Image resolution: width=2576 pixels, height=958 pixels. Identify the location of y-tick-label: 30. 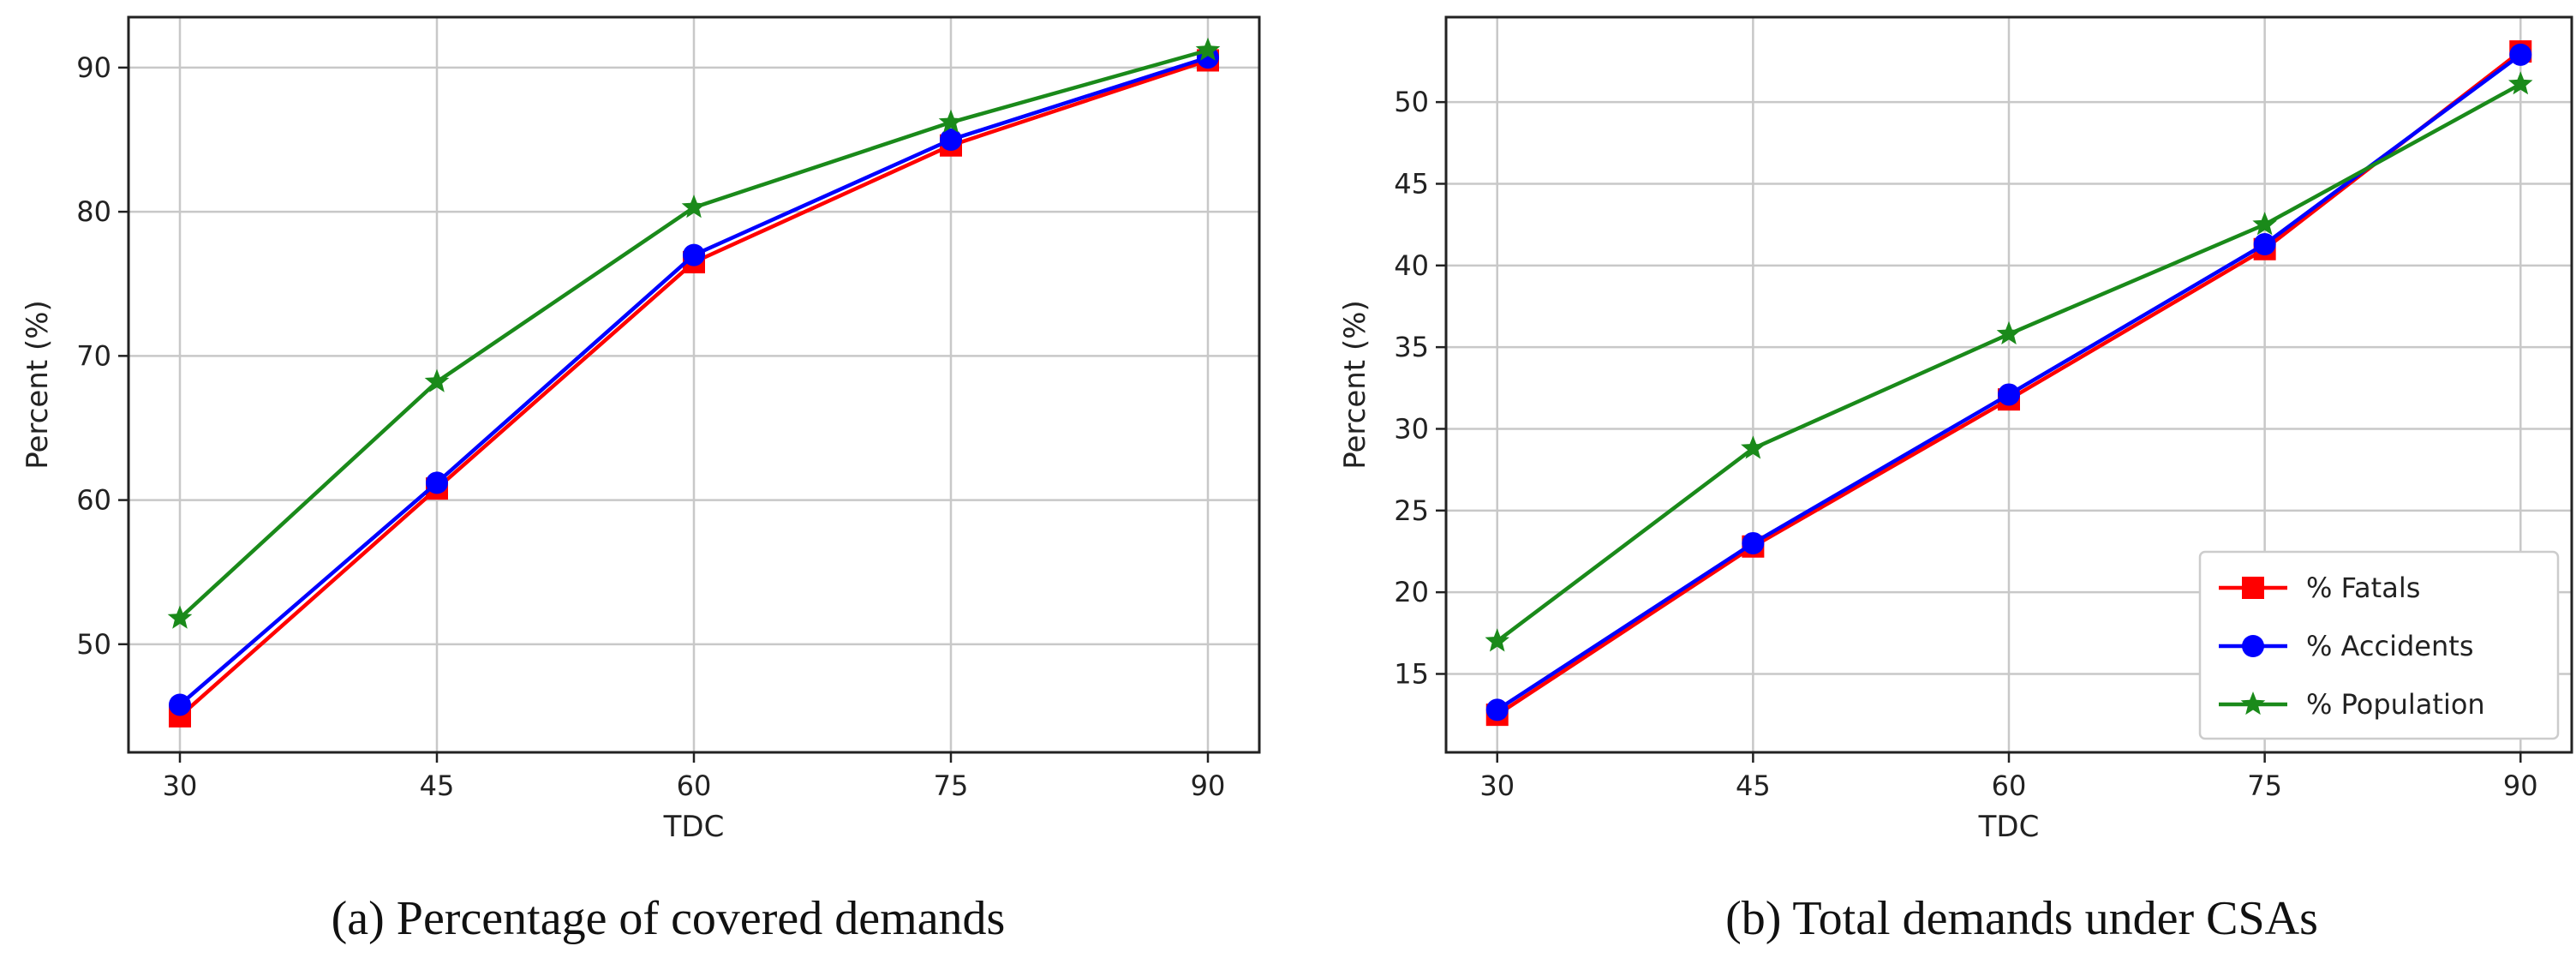
(1411, 428).